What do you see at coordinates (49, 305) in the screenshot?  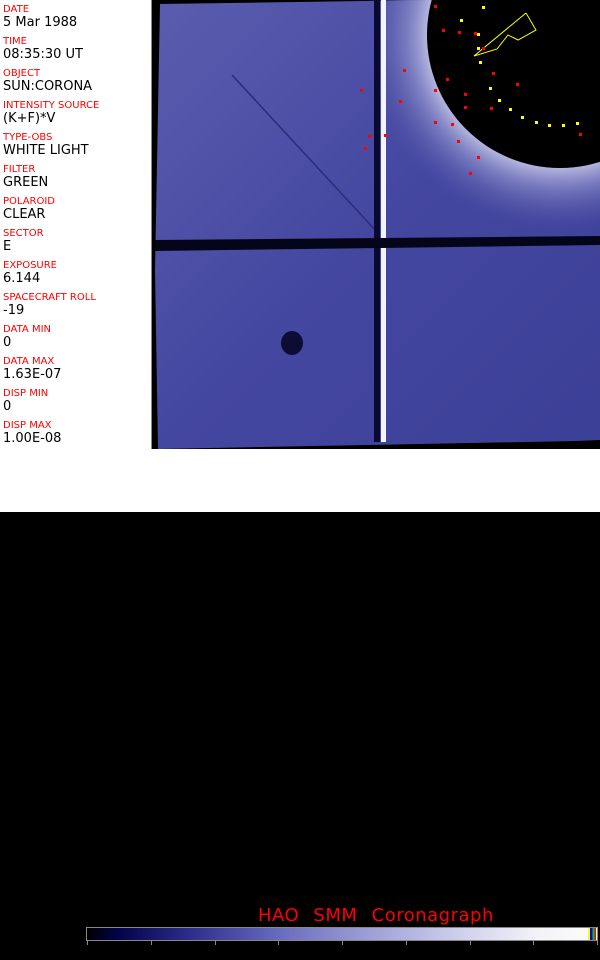 I see `field-spacecraft-roll: SPACECRAFT ROLL -19` at bounding box center [49, 305].